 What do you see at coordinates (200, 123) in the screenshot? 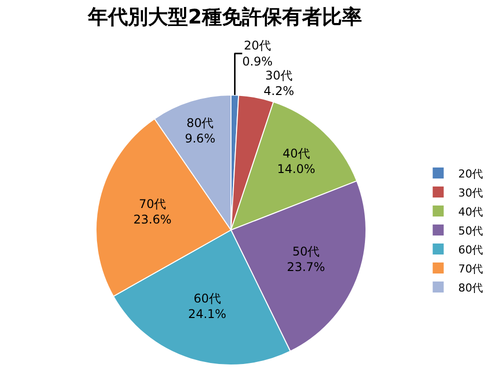
I see `slice-label: 80代` at bounding box center [200, 123].